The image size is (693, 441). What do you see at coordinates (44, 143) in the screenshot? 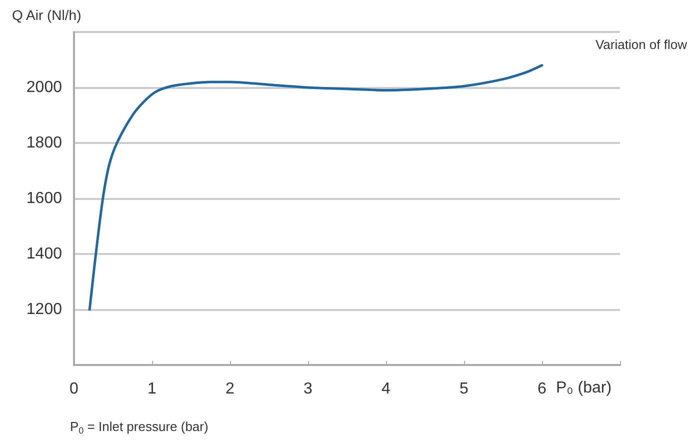
I see `y-tick-label: 1800` at bounding box center [44, 143].